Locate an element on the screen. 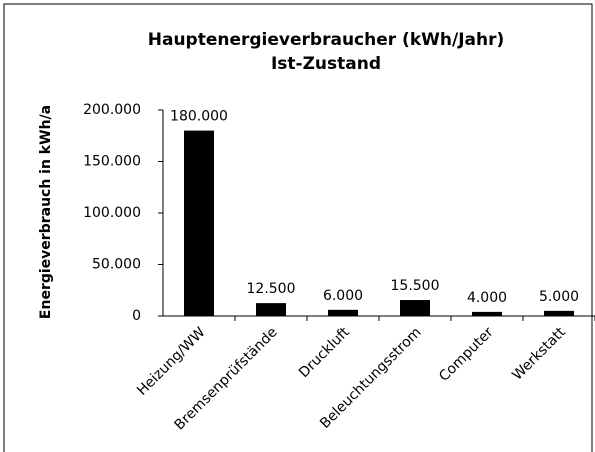  y-axis-label: Energieverbrauch in kWh/a is located at coordinates (46, 212).